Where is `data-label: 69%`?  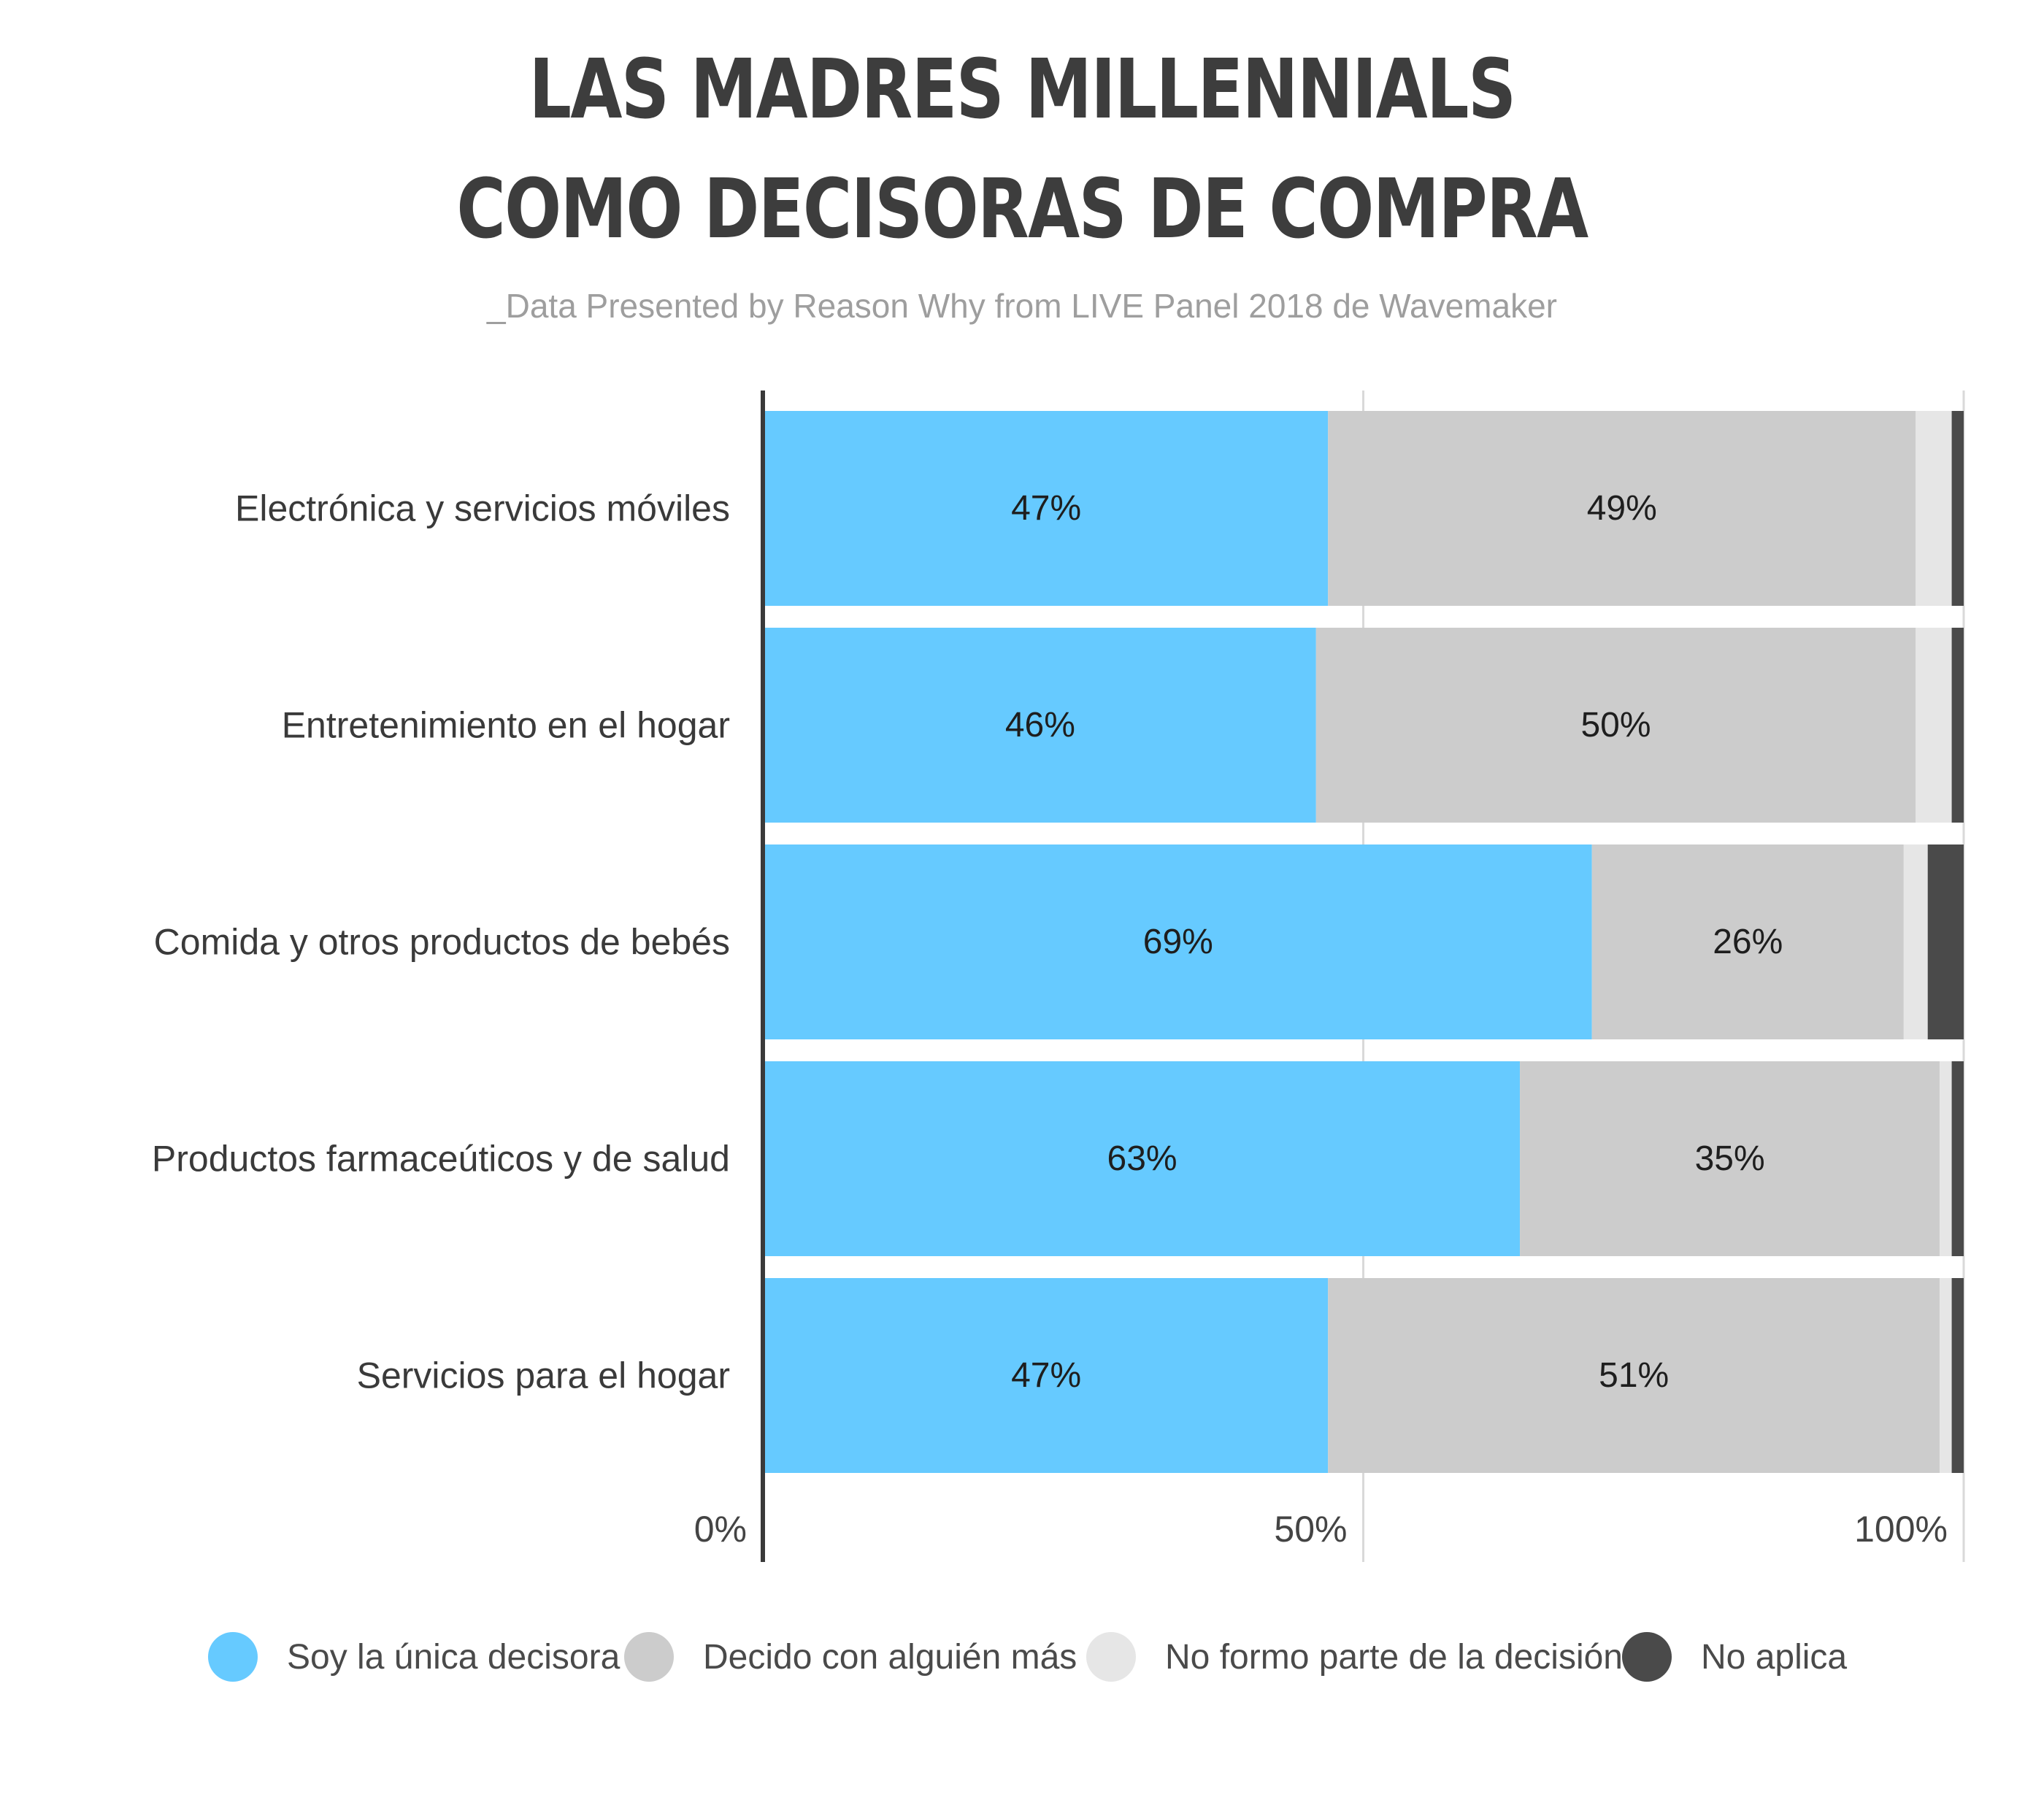 data-label: 69% is located at coordinates (1178, 942).